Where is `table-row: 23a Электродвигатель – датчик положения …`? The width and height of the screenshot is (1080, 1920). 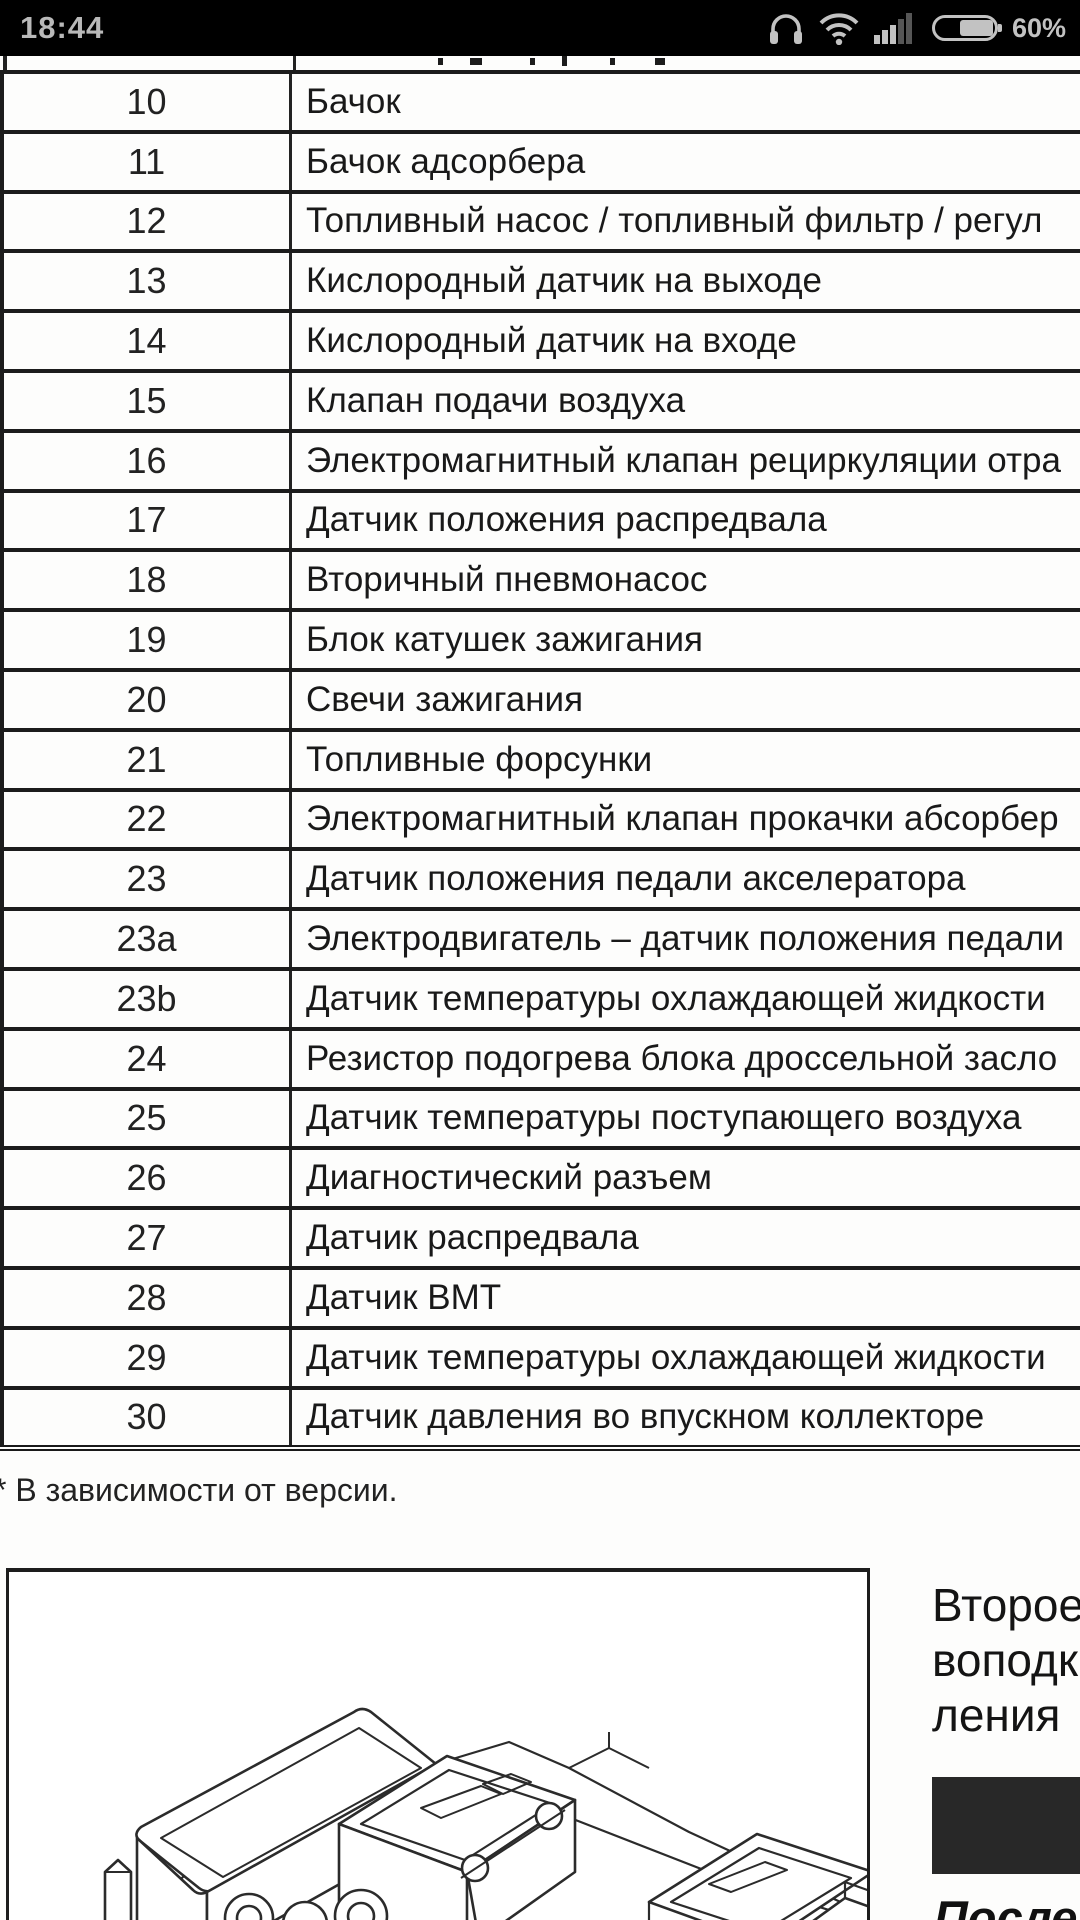
table-row: 23a Электродвигатель – датчик положения … is located at coordinates (540, 937).